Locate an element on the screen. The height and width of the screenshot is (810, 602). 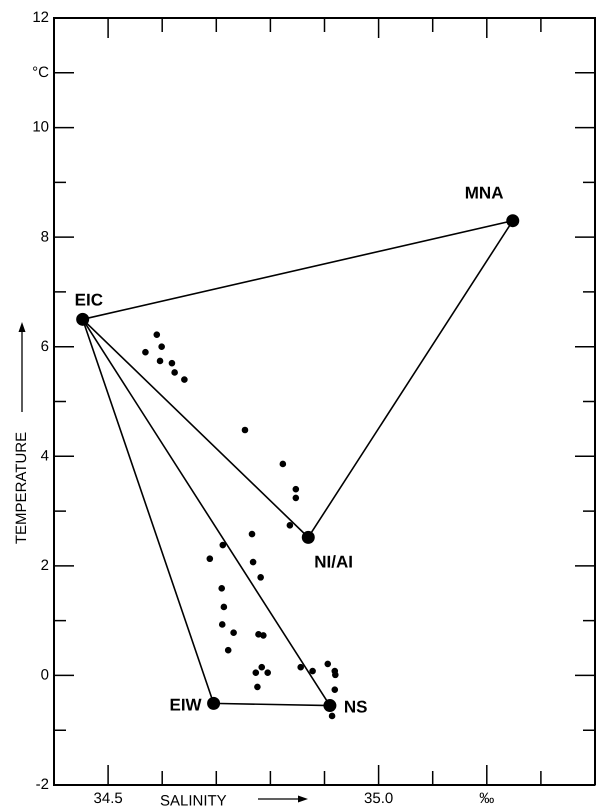
x-tick-label: 35.0 is located at coordinates (379, 799).